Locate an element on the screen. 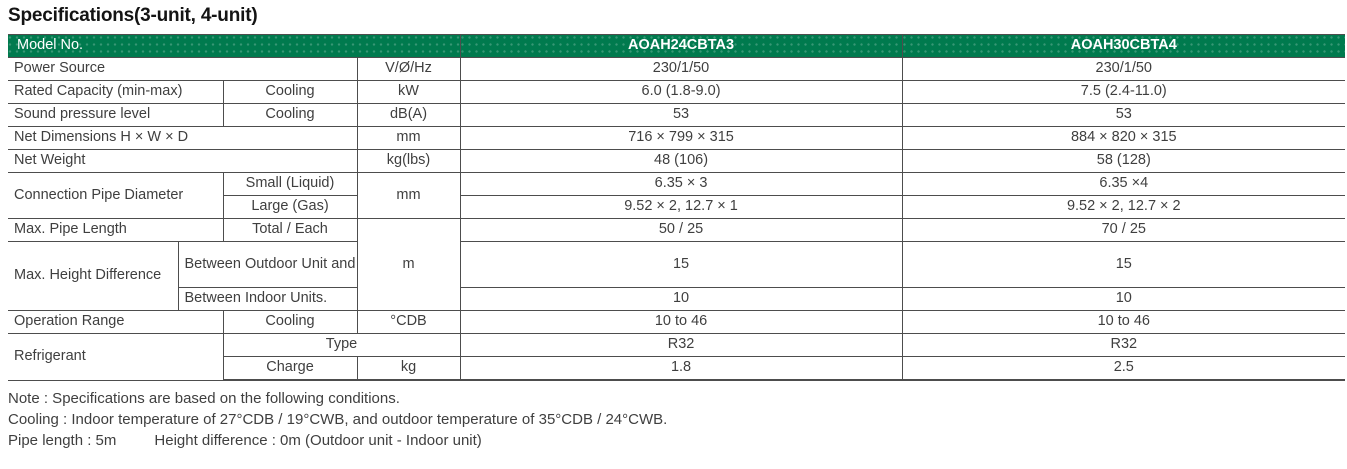 This screenshot has width=1347, height=469. spec-unit: kW is located at coordinates (408, 92).